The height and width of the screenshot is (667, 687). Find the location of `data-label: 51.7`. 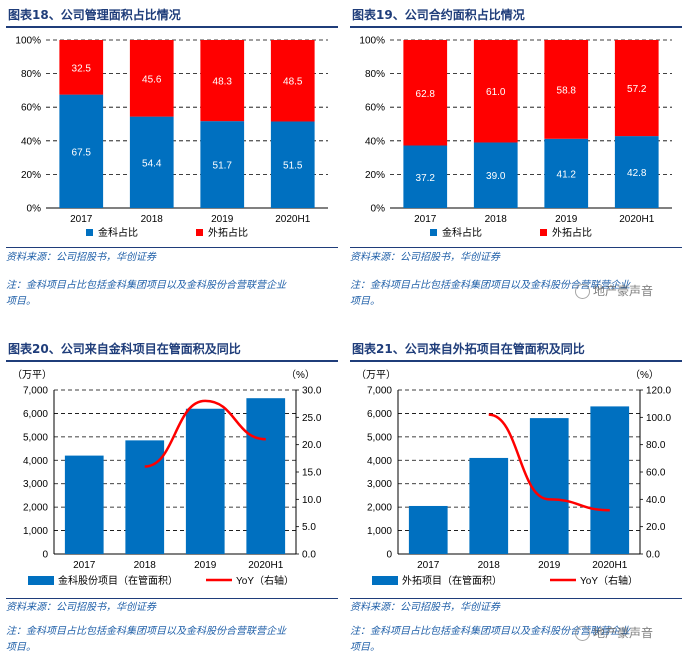

data-label: 51.7 is located at coordinates (223, 166).